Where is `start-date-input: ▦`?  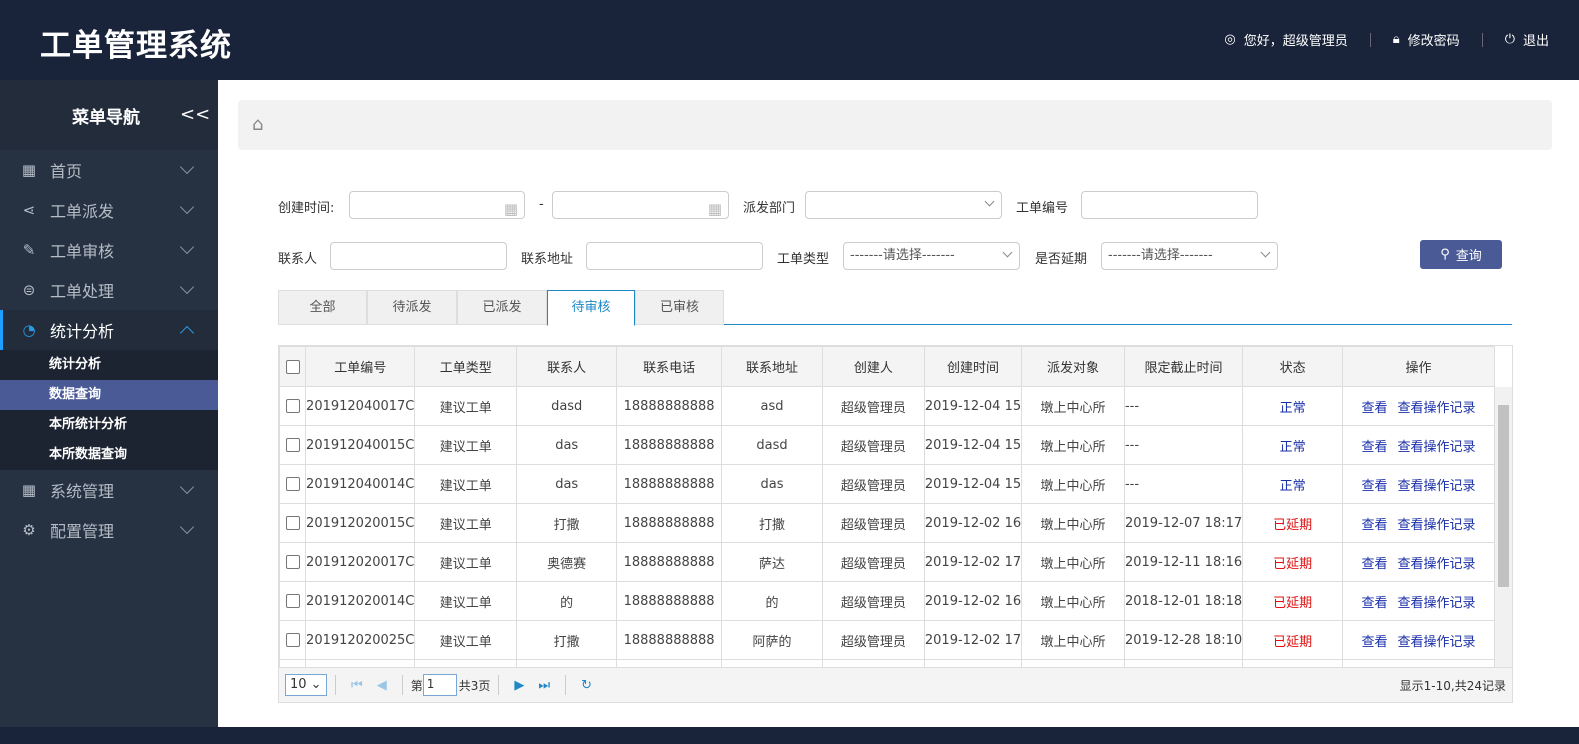 start-date-input: ▦ is located at coordinates (437, 205).